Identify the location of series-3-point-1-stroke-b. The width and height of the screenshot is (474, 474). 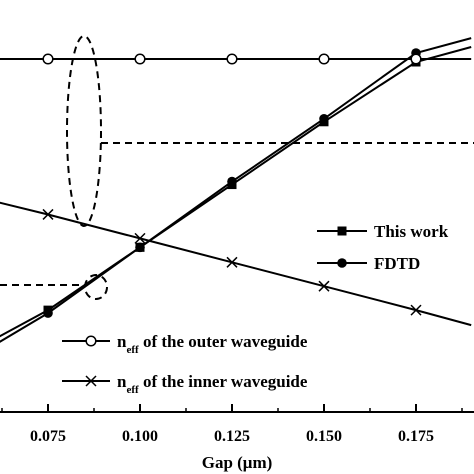
(48, 214).